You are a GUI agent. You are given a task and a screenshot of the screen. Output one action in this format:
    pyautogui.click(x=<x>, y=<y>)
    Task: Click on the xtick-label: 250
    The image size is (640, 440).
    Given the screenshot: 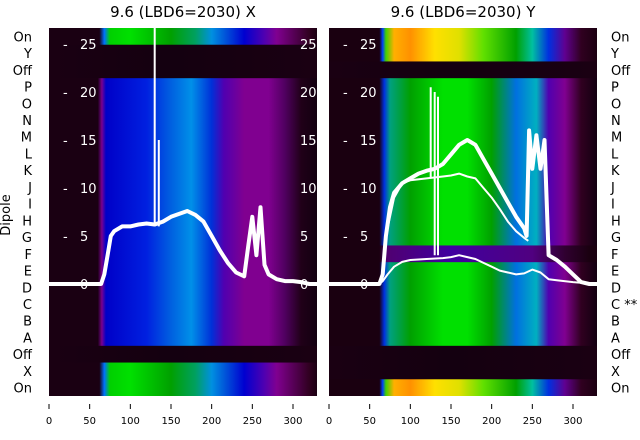 What is the action you would take?
    pyautogui.click(x=252, y=421)
    